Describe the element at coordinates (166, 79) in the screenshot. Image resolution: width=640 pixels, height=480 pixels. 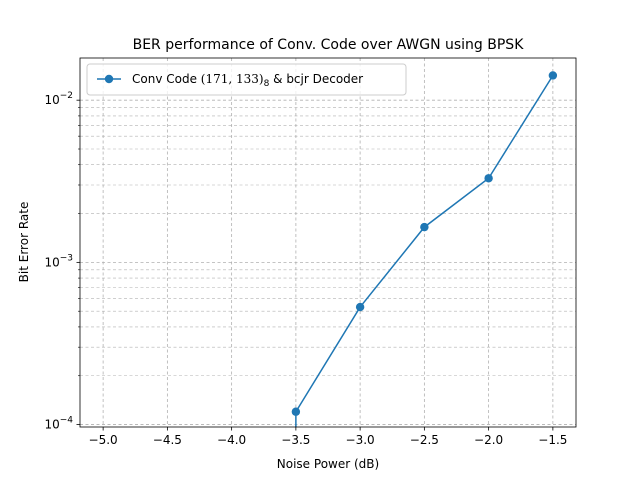
I see `legend-prefix: Conv Code` at that location.